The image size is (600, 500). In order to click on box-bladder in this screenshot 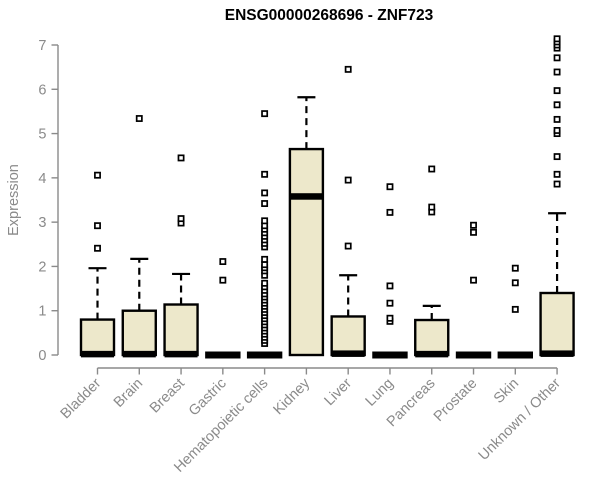, I will do `click(97, 264)`.